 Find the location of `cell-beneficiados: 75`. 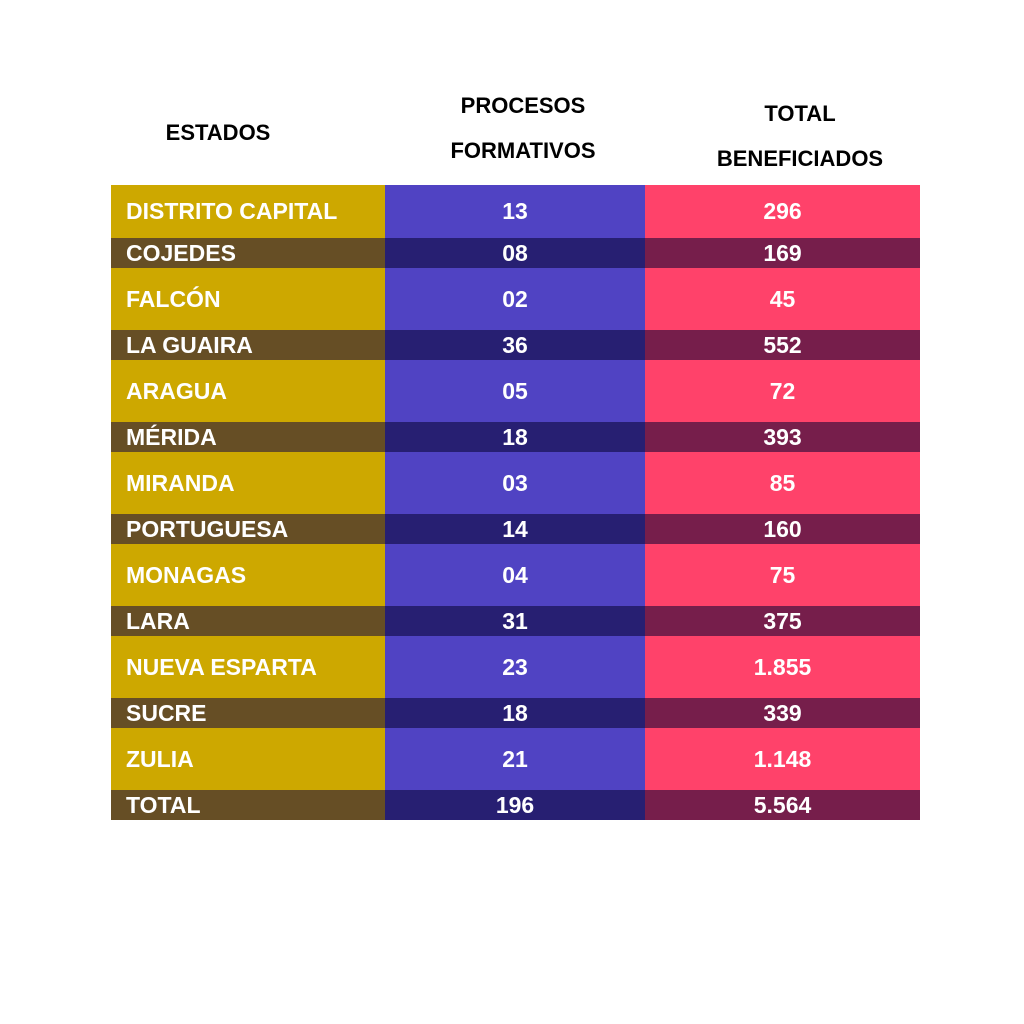

cell-beneficiados: 75 is located at coordinates (782, 575).